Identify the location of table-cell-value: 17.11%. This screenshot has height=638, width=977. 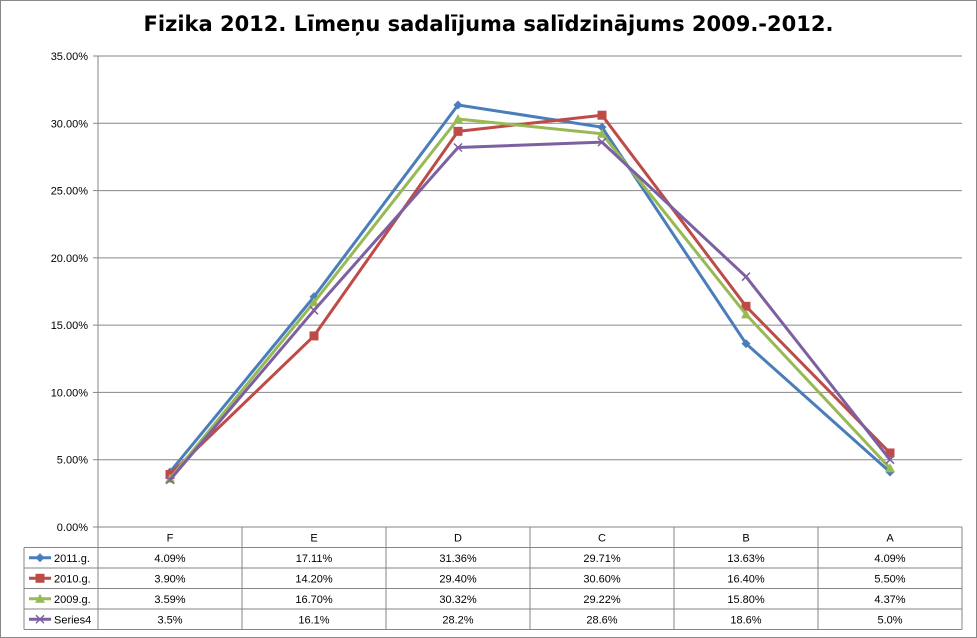
(314, 559).